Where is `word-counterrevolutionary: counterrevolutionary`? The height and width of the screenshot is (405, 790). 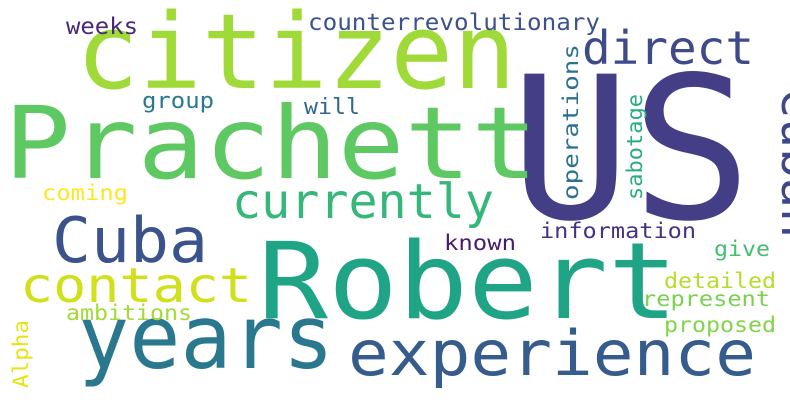
word-counterrevolutionary: counterrevolutionary is located at coordinates (454, 23).